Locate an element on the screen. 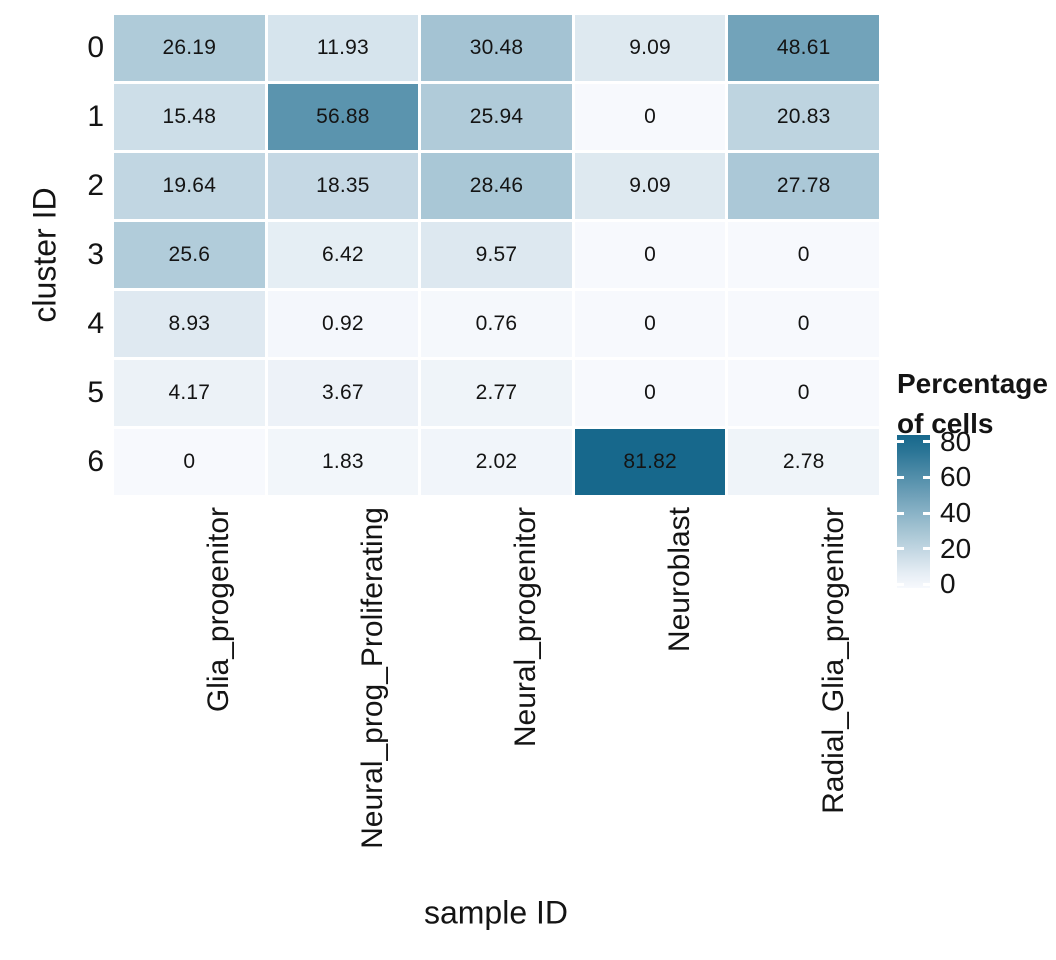 The image size is (1056, 960). heatmap-cell: 0.76 is located at coordinates (496, 324).